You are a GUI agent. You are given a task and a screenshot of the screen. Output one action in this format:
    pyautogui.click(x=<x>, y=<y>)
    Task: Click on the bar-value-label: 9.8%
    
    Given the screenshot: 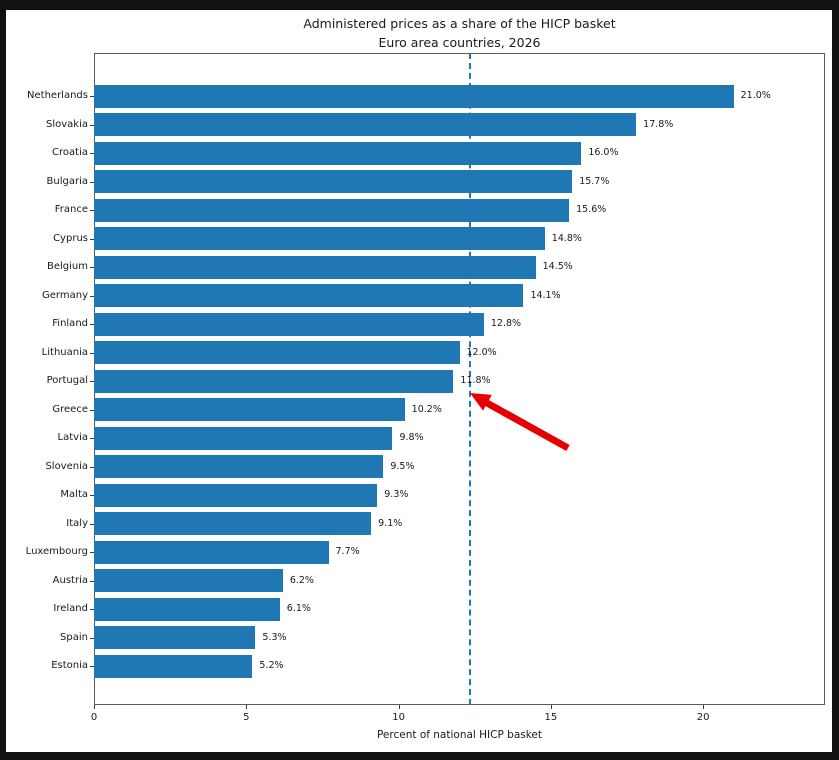 What is the action you would take?
    pyautogui.click(x=411, y=437)
    